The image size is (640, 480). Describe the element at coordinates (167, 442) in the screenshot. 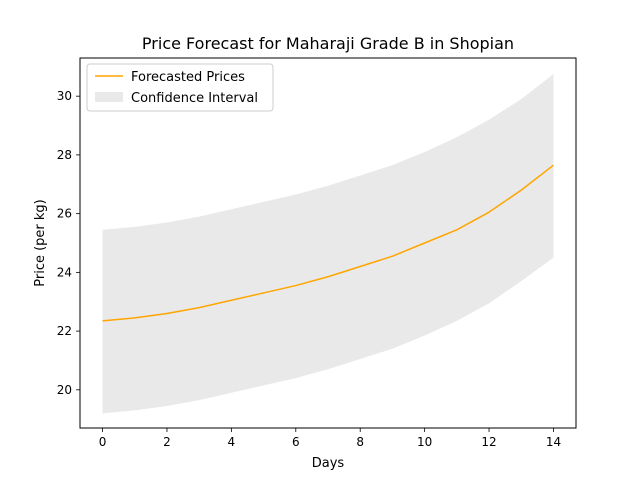

I see `x-tick-label: 2` at that location.